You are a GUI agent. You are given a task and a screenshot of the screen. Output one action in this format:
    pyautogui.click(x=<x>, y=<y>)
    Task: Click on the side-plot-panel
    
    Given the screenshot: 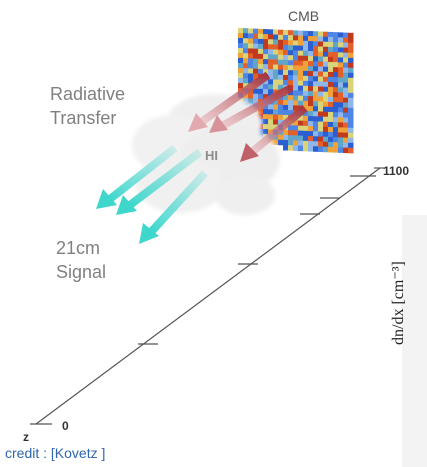 What is the action you would take?
    pyautogui.click(x=414, y=341)
    